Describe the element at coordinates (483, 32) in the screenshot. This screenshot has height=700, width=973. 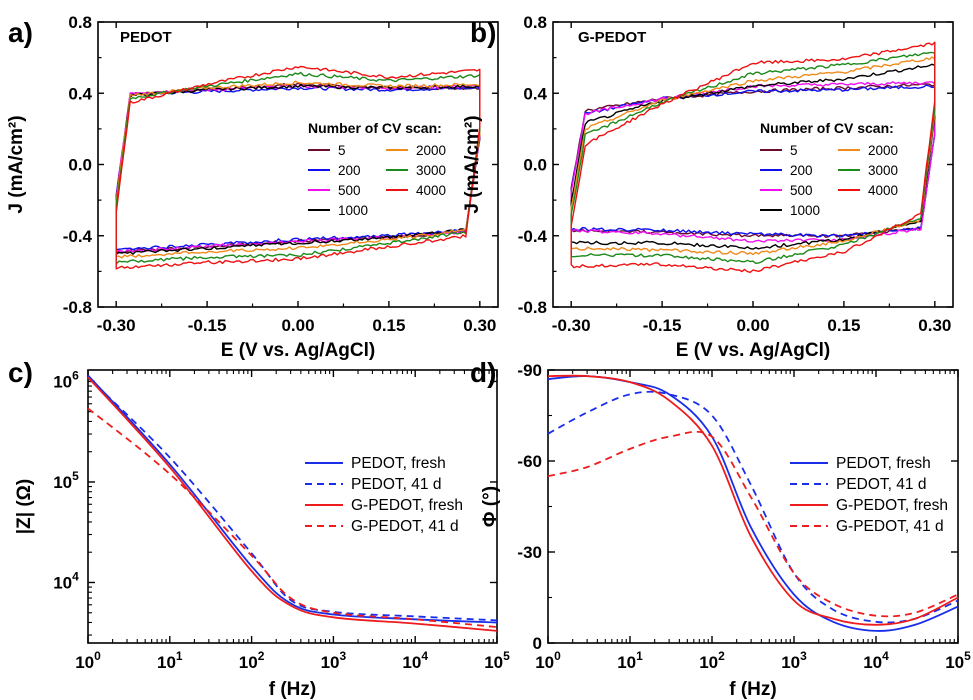
I see `panel-letter: b)` at that location.